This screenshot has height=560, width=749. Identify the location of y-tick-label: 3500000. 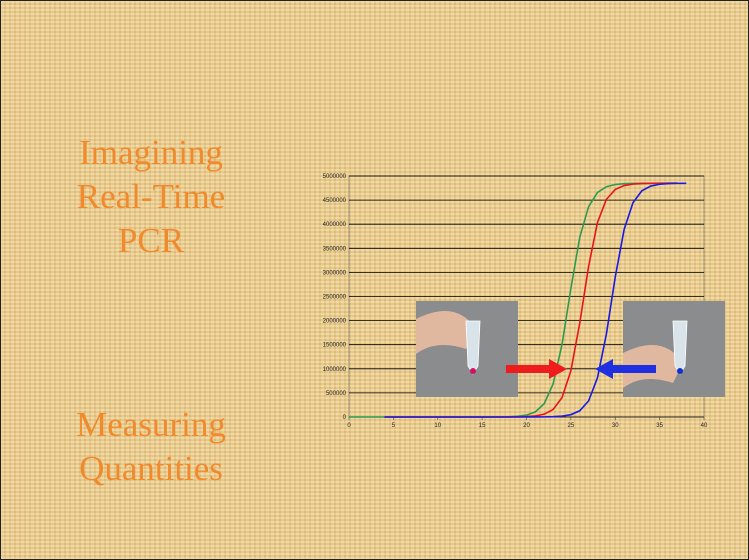
(335, 249).